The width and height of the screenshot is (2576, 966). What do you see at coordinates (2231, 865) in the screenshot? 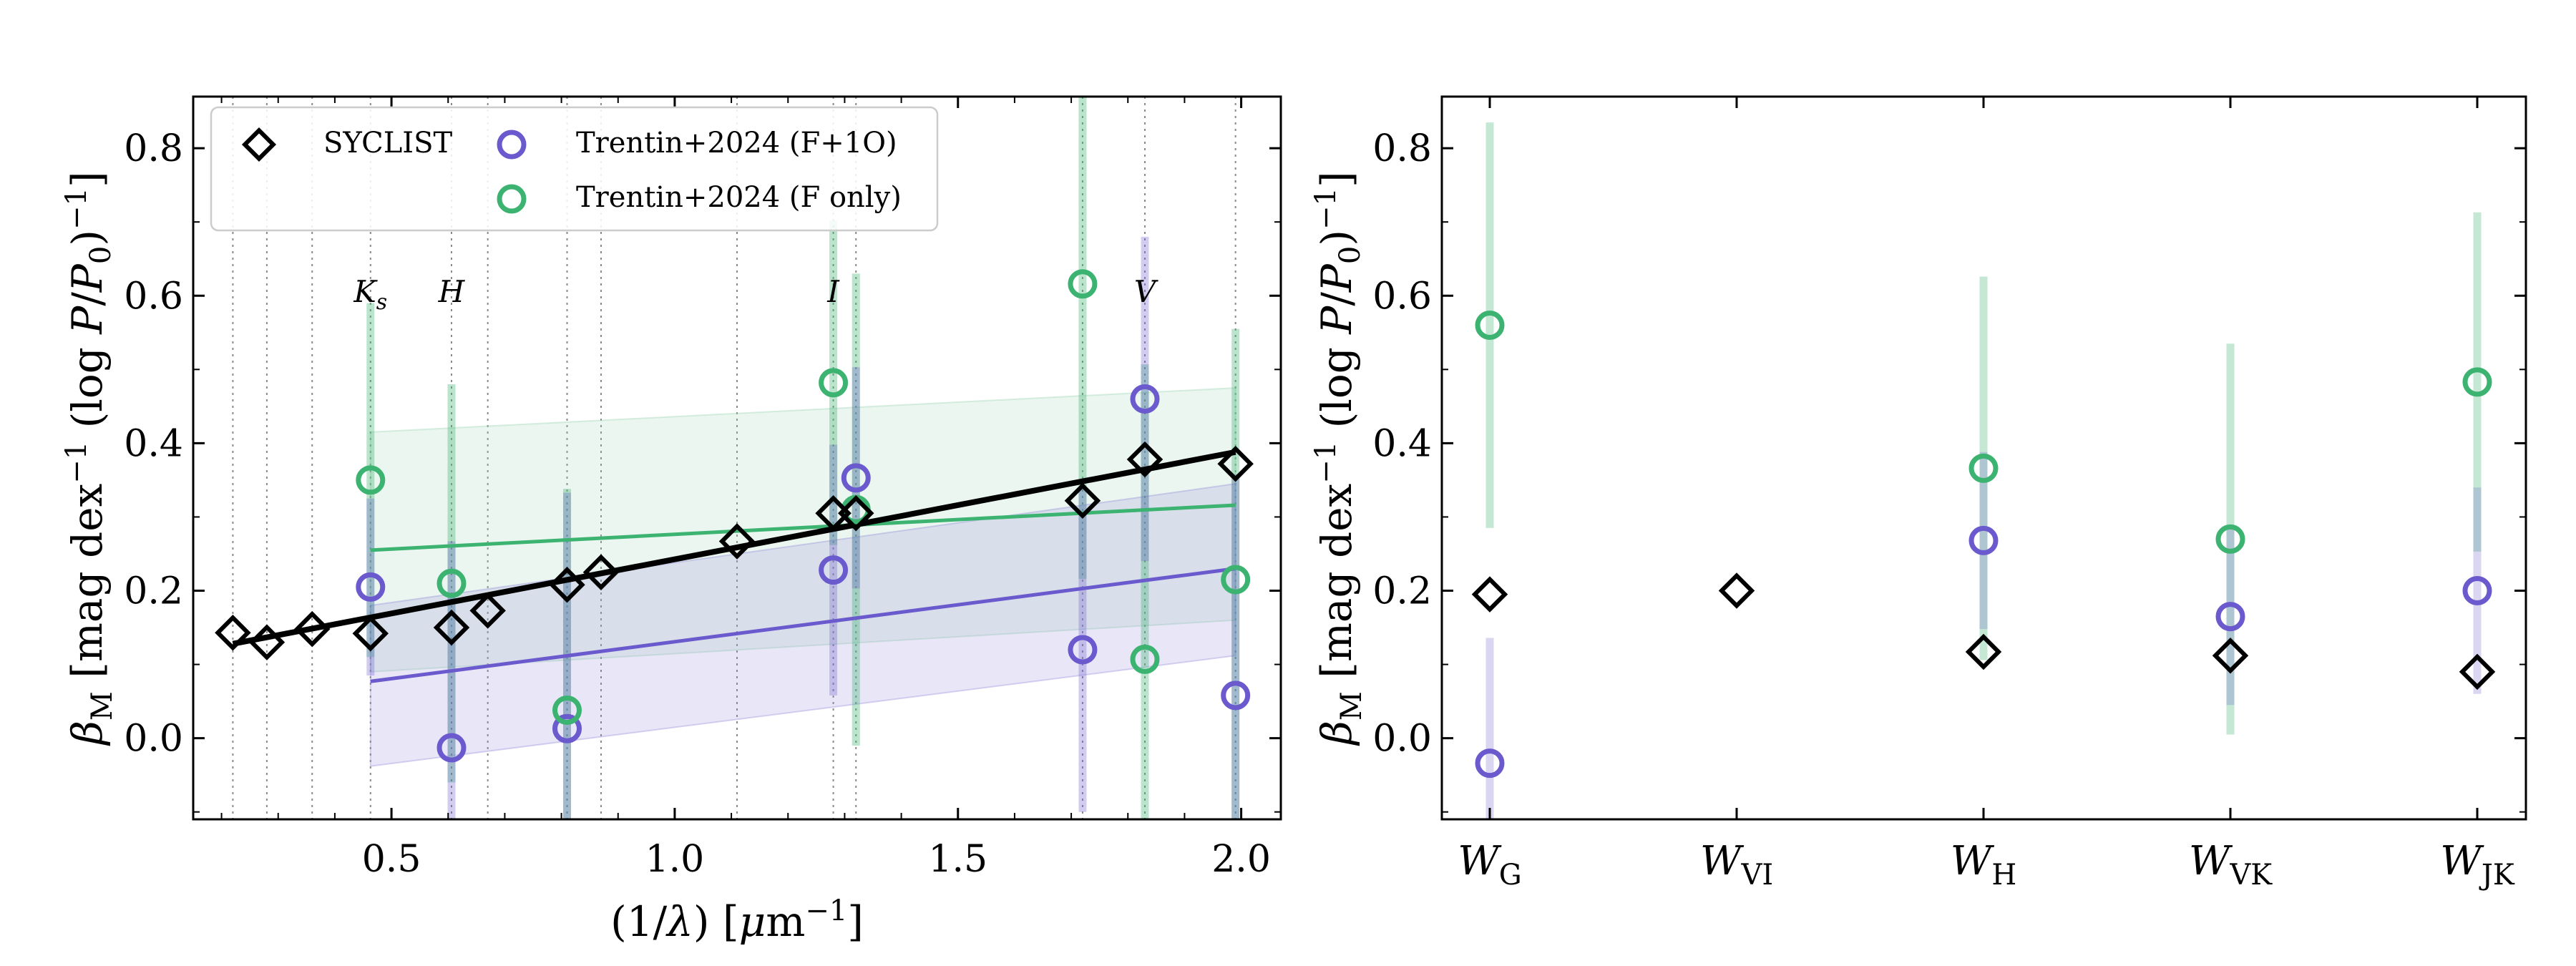
I see `category-label-3: WVK` at bounding box center [2231, 865].